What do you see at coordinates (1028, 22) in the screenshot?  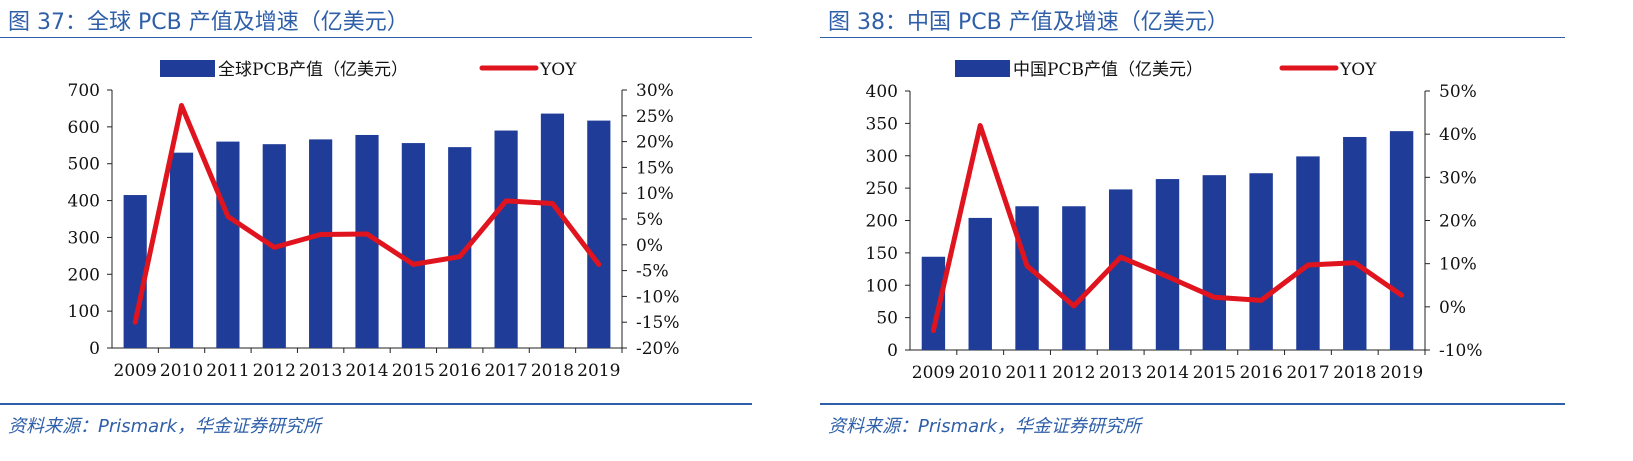 I see `chart-title: 图 38：中国 PCB 产值及增速（亿美元）` at bounding box center [1028, 22].